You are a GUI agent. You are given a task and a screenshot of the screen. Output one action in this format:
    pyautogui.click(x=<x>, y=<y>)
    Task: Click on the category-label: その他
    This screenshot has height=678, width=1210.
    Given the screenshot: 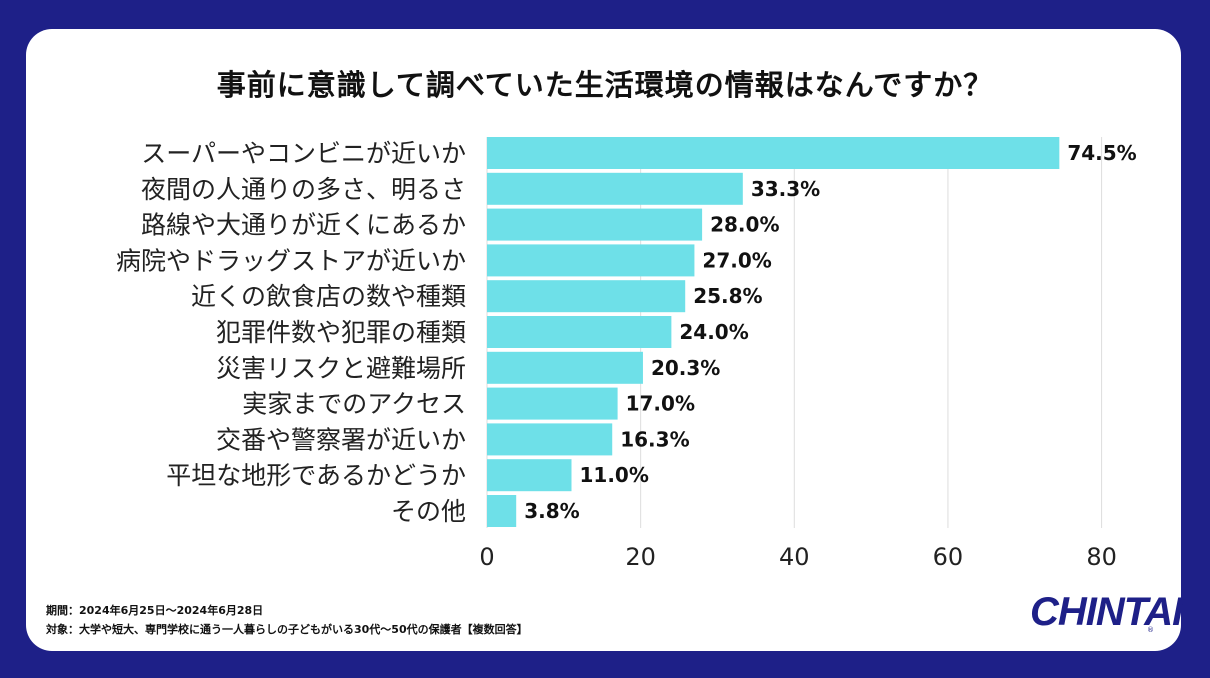 What is the action you would take?
    pyautogui.click(x=428, y=511)
    